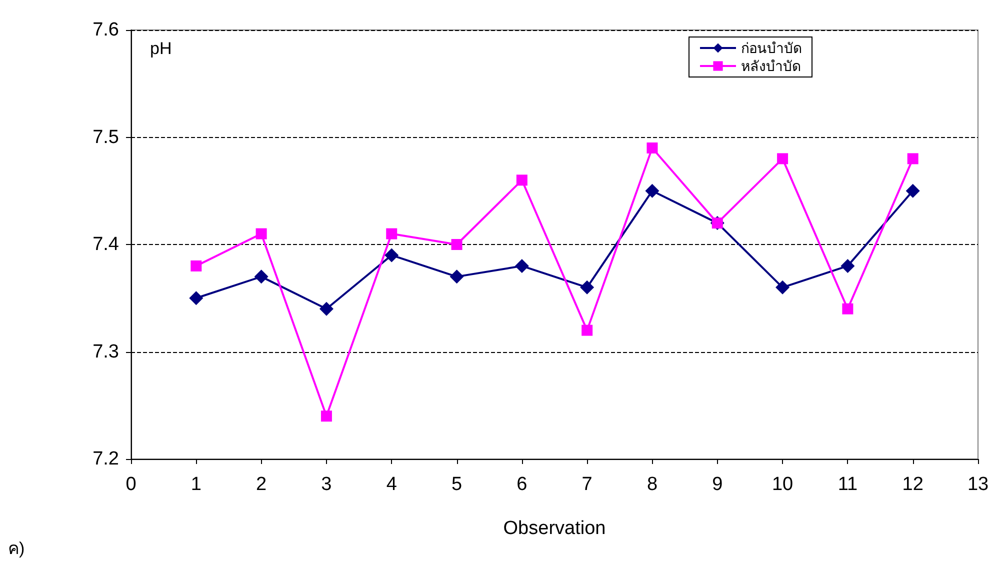 This screenshot has height=570, width=997. I want to click on x-tick-label: 8, so click(652, 484).